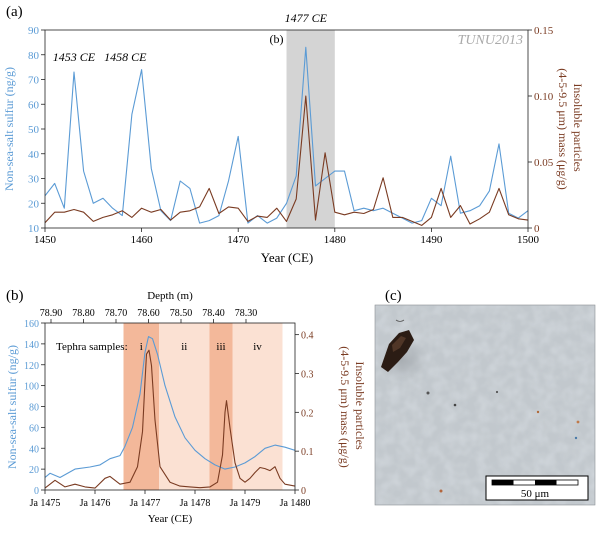 Image resolution: width=600 pixels, height=535 pixels. What do you see at coordinates (15, 296) in the screenshot?
I see `panel-b-label: (b)` at bounding box center [15, 296].